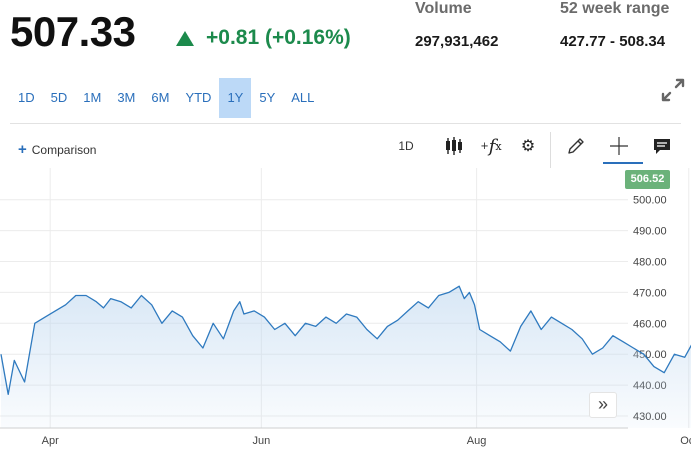  Describe the element at coordinates (619, 146) in the screenshot. I see `crosshair-icon` at that location.